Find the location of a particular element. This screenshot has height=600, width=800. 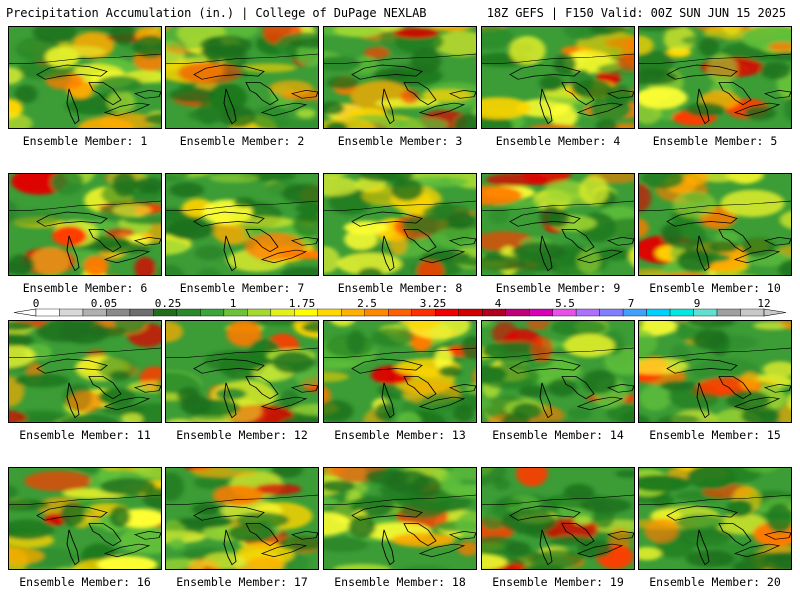

ensemble-member-panel: Ensemble Member: 16 is located at coordinates (85, 528).